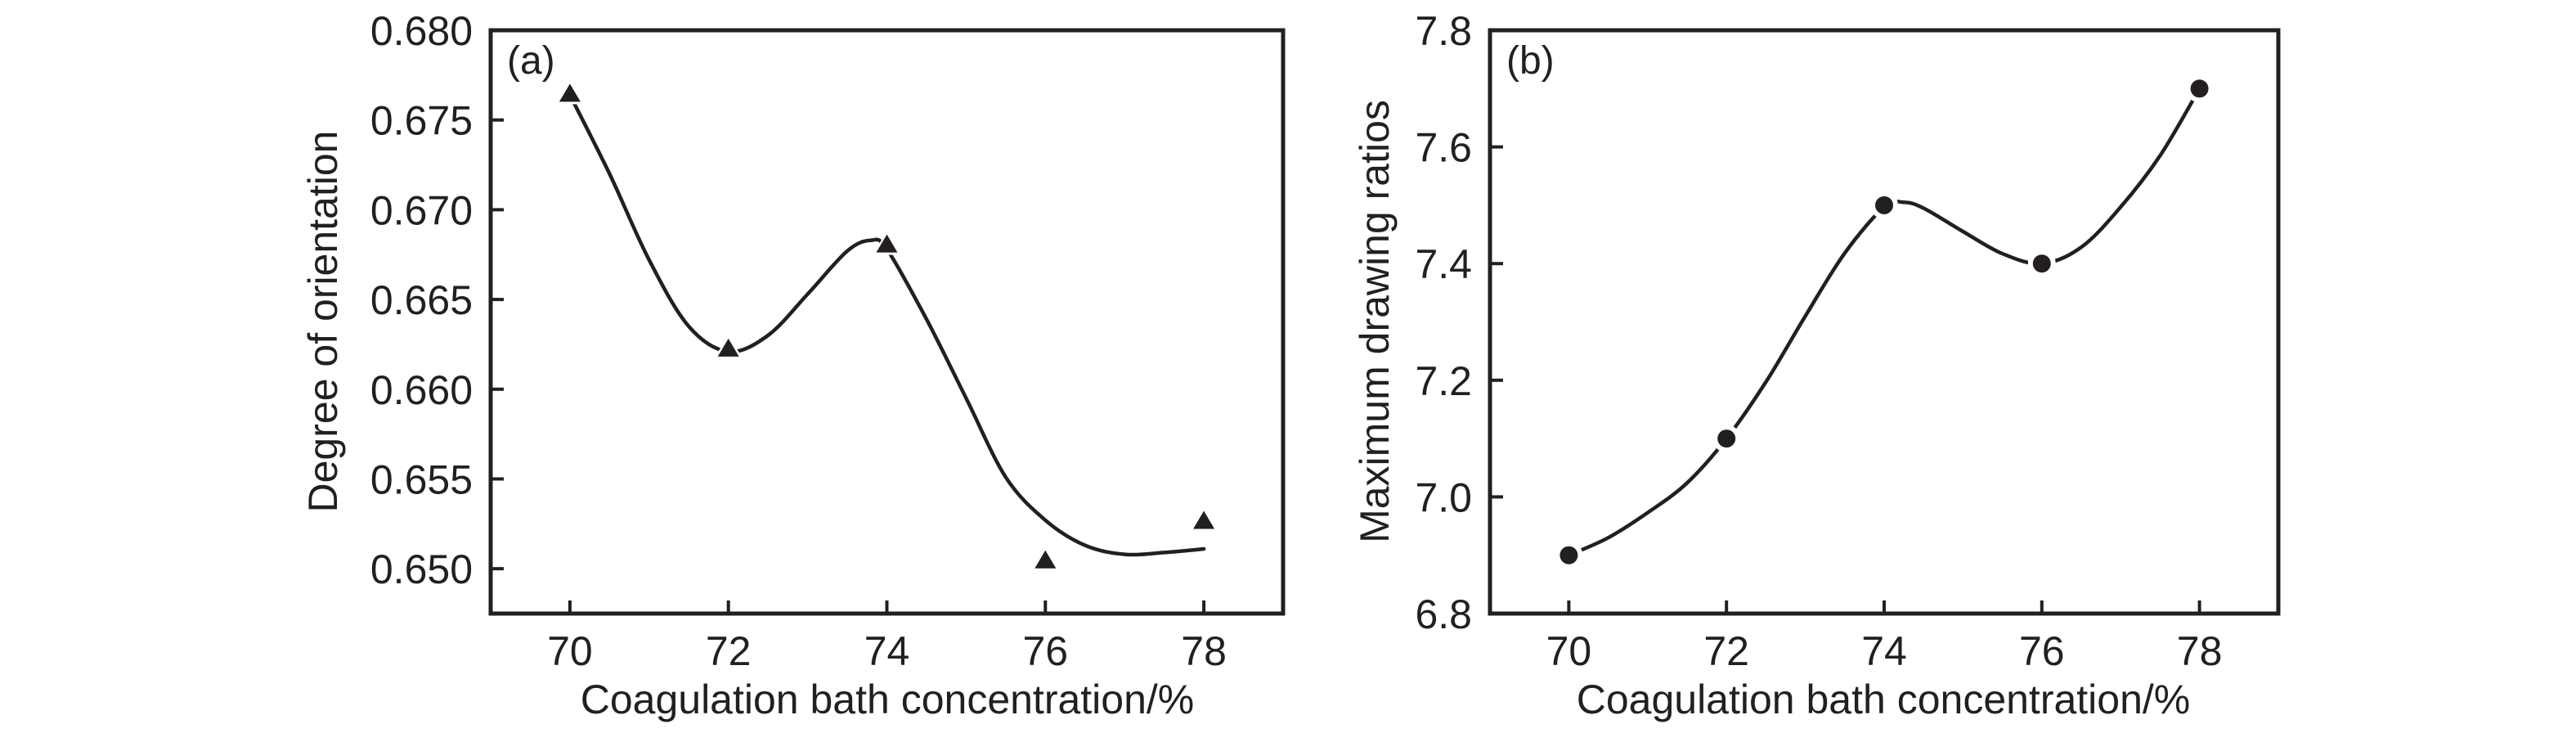 The image size is (2576, 733). I want to click on panel-tag: (a), so click(531, 61).